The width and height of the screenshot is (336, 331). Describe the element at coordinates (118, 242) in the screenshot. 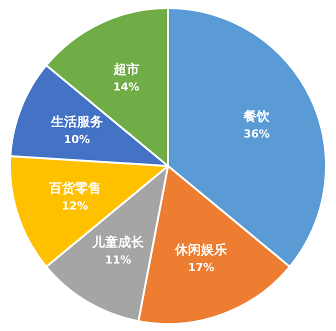

I see `slice-label: 儿童成长` at that location.